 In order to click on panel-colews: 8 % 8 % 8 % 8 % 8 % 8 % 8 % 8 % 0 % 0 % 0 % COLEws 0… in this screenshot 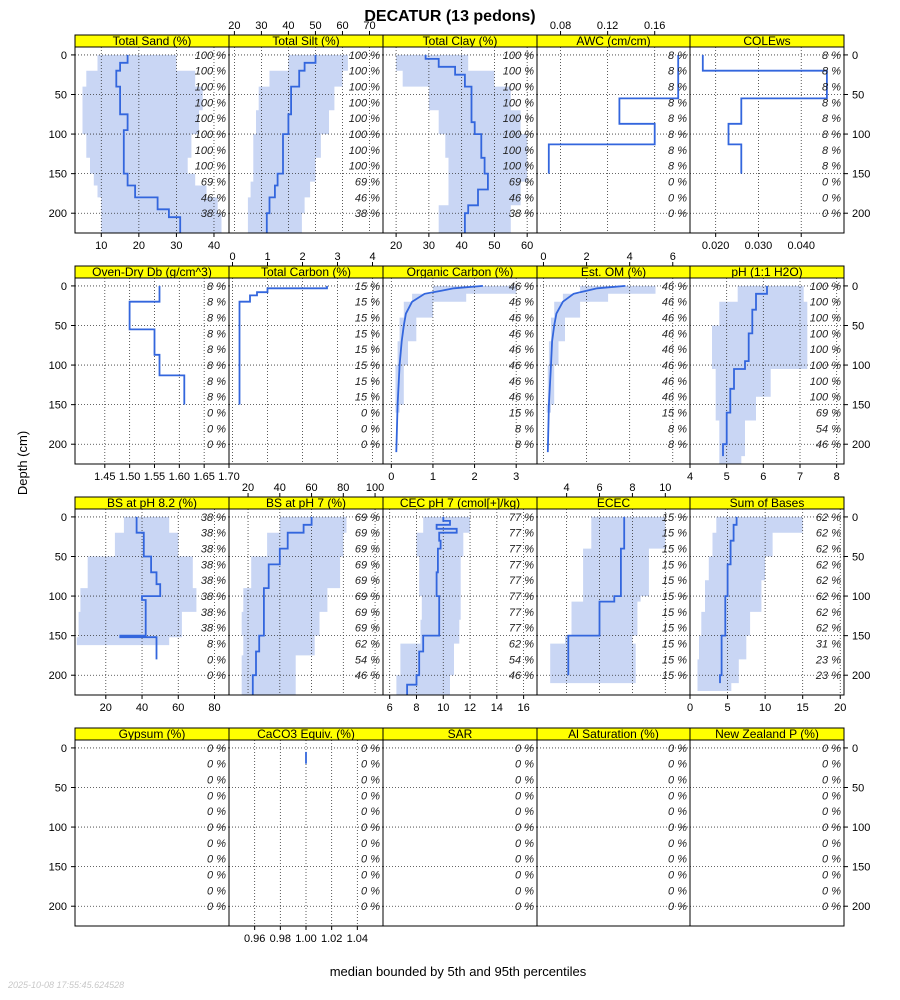, I will do `click(779, 143)`.